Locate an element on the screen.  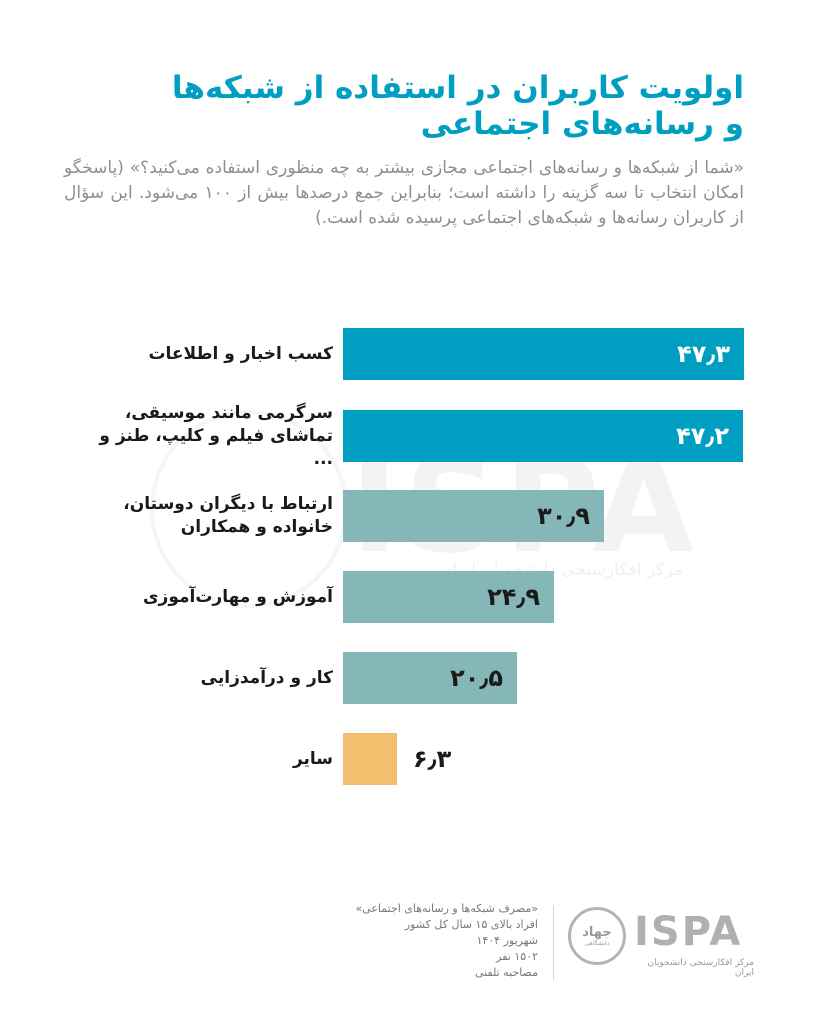
category-label: سایر is located at coordinates (312, 758).